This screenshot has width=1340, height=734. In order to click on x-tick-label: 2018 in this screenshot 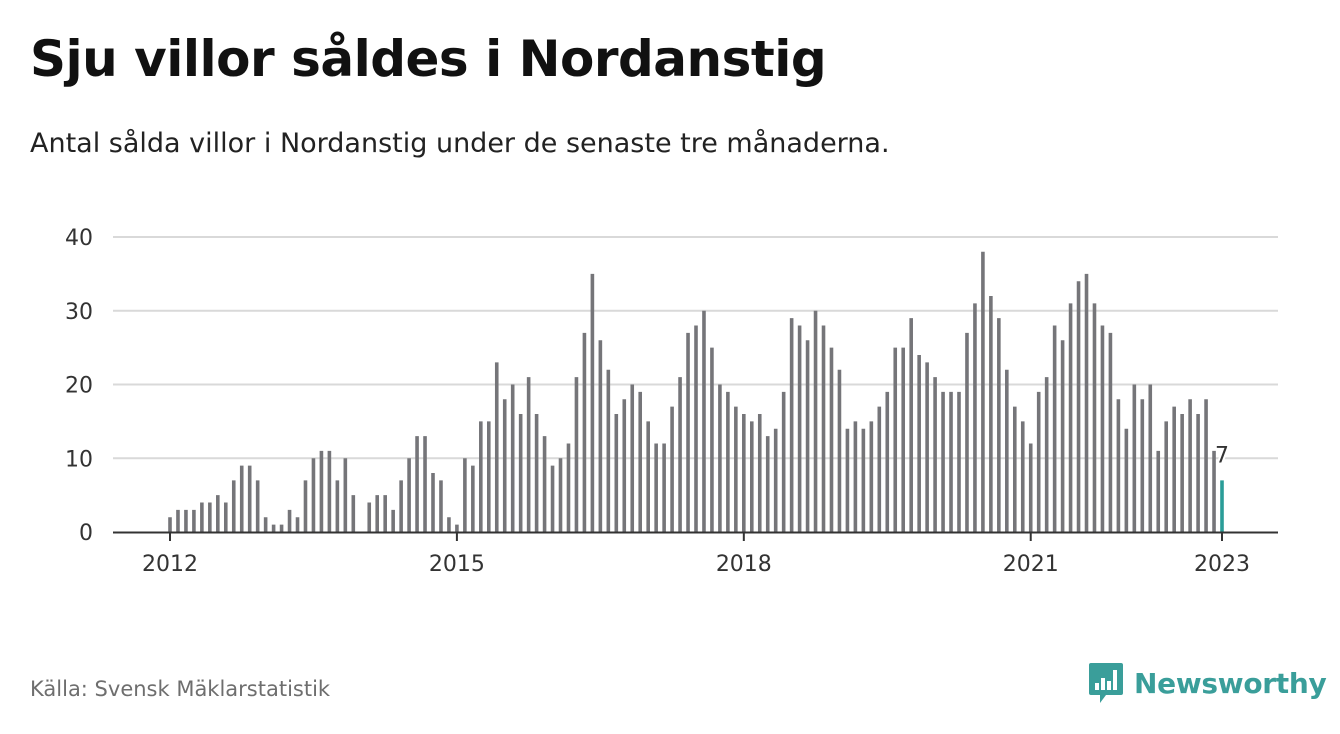, I will do `click(744, 564)`.